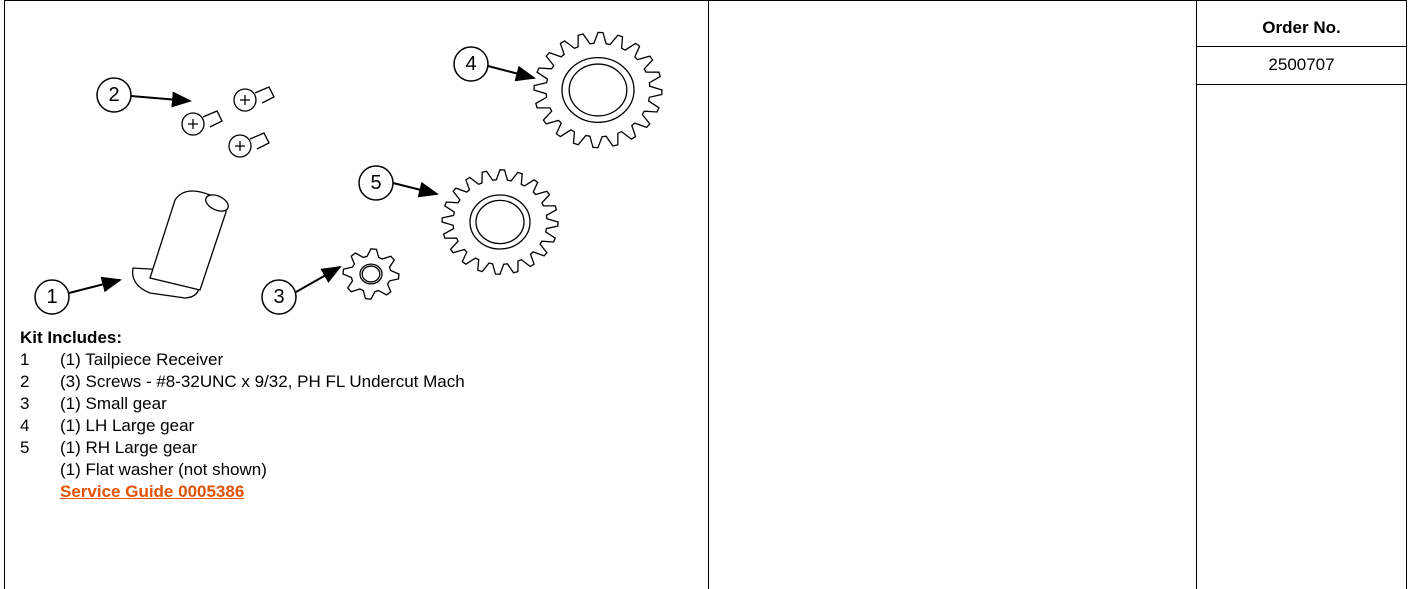 The height and width of the screenshot is (589, 1411). I want to click on callout-number: 3, so click(278, 297).